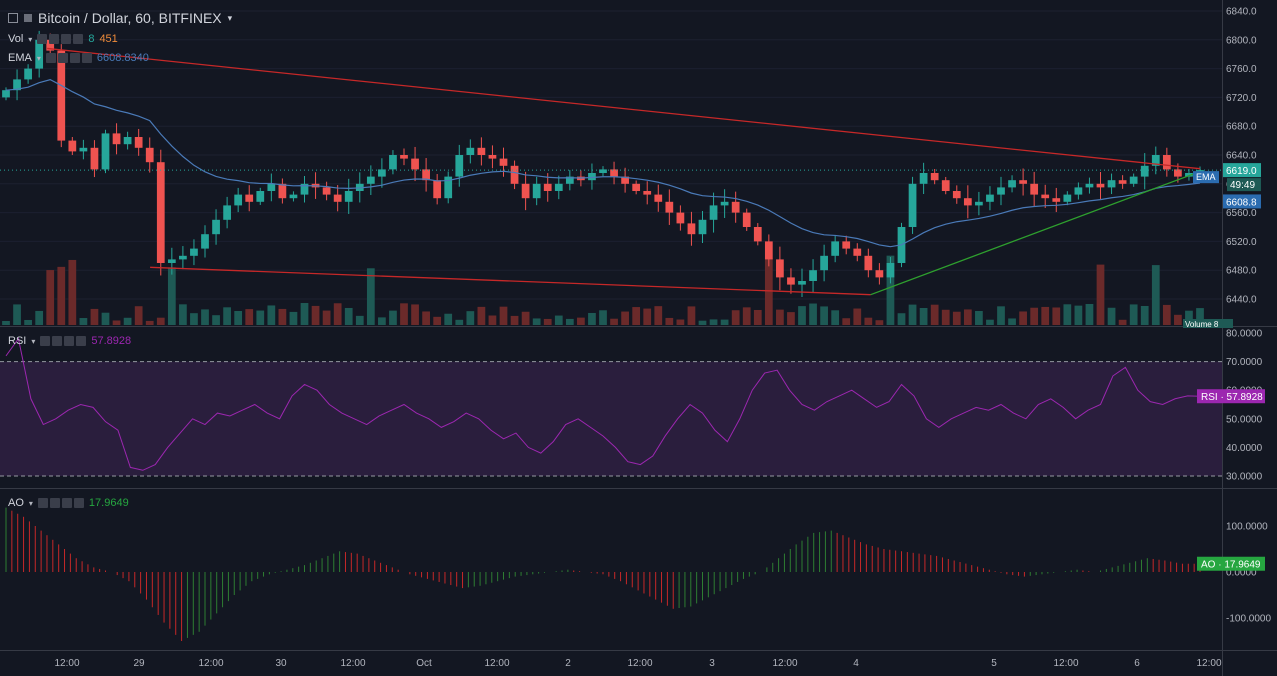 This screenshot has width=1277, height=676. I want to click on ao-tick-label: -100.0000, so click(1248, 619).